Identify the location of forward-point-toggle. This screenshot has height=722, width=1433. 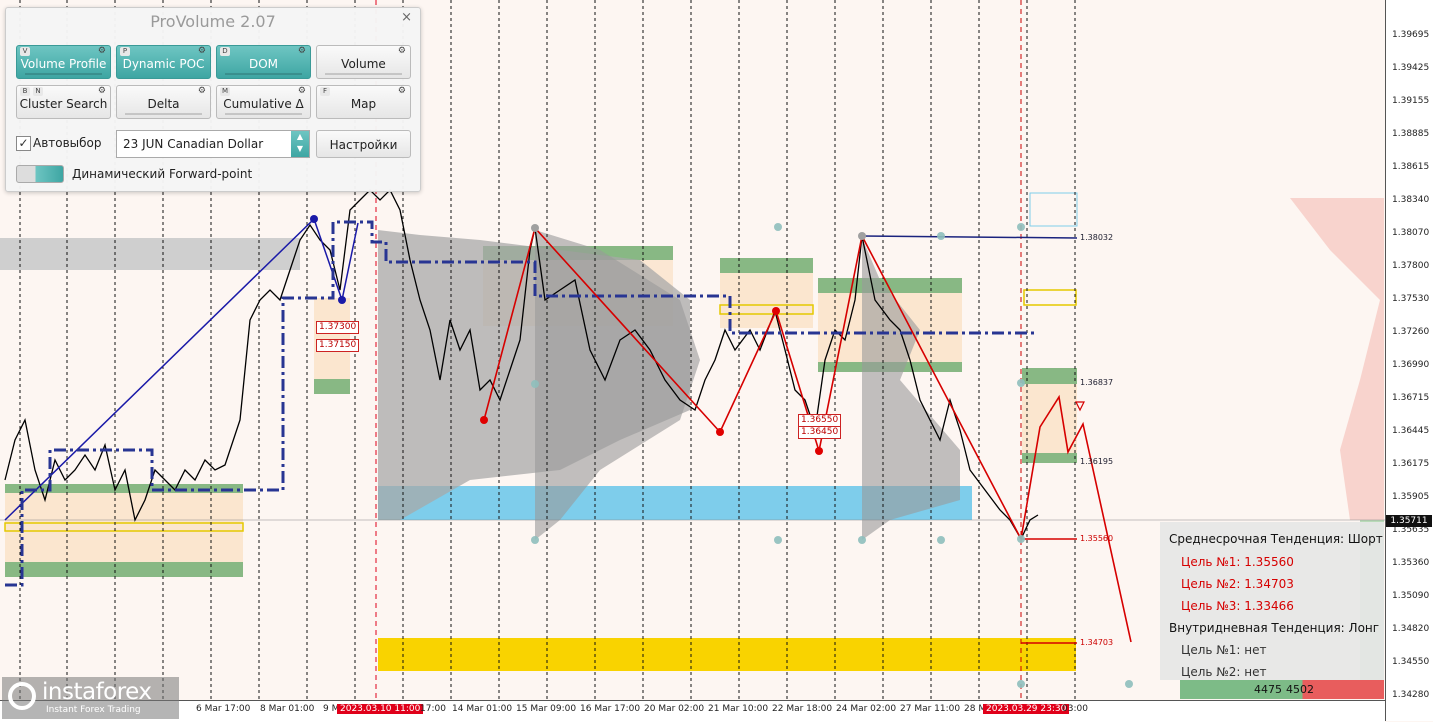
(40, 174).